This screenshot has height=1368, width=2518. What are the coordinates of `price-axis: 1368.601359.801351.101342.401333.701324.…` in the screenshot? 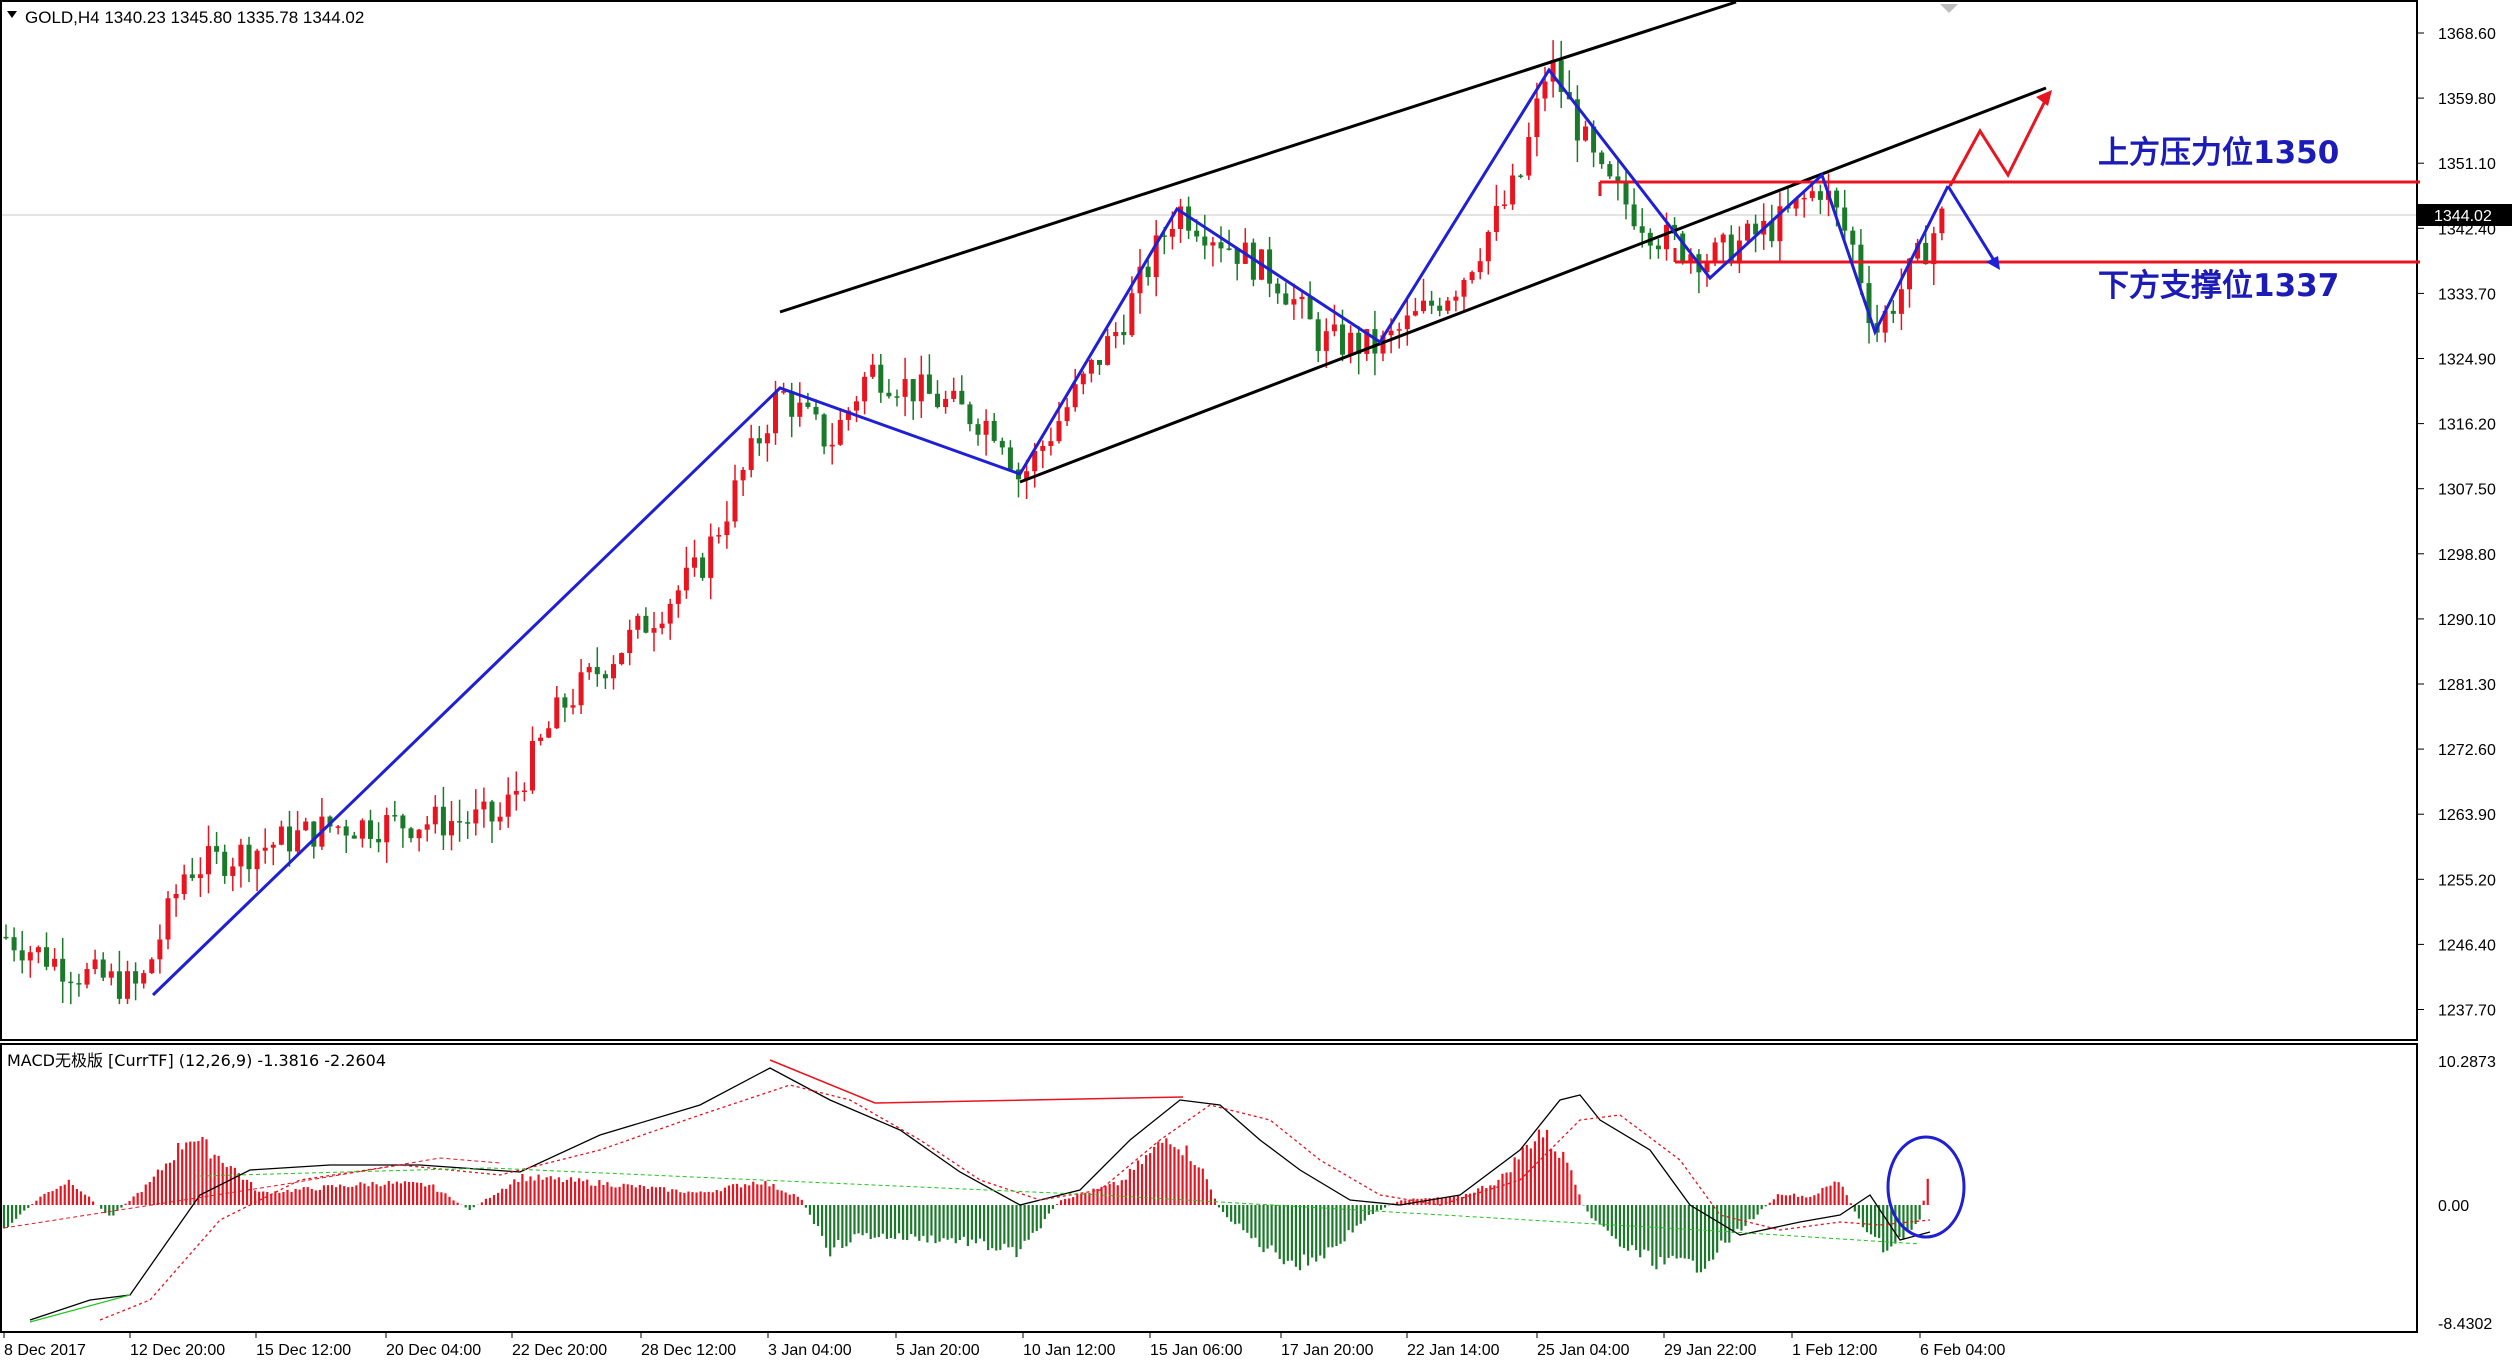 It's located at (2456, 523).